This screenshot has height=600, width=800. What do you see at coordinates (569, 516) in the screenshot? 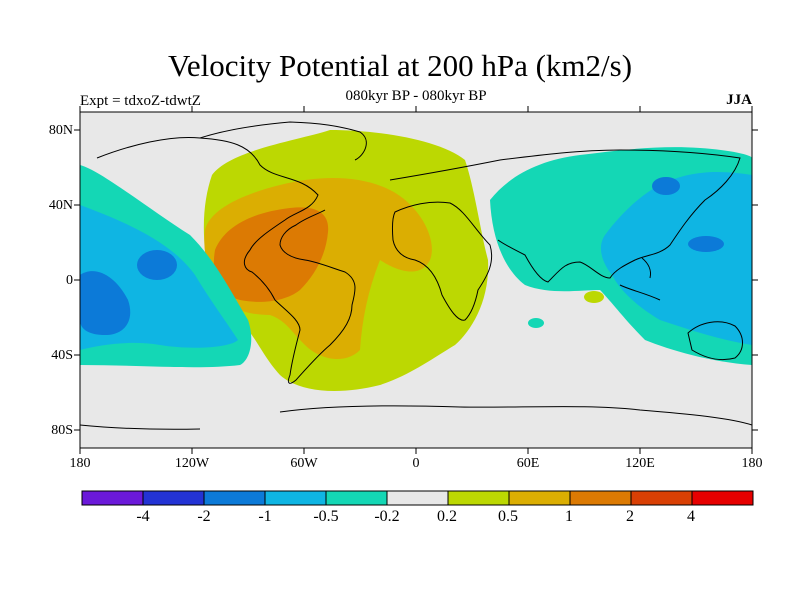
I see `colorbar-label: 1` at bounding box center [569, 516].